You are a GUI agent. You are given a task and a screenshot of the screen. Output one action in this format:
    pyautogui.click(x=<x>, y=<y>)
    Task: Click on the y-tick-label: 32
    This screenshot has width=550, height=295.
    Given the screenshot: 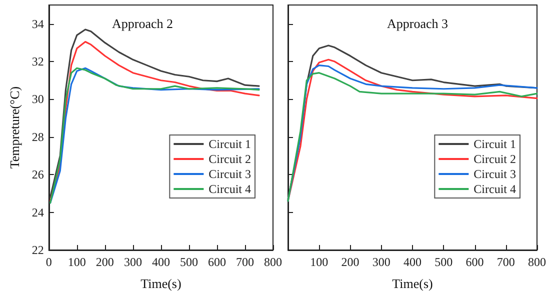 What is the action you would take?
    pyautogui.click(x=38, y=61)
    